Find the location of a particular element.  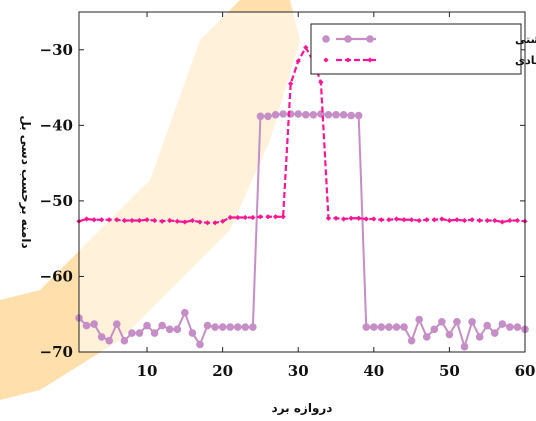

legend-swatch-returned is located at coordinates (349, 39).